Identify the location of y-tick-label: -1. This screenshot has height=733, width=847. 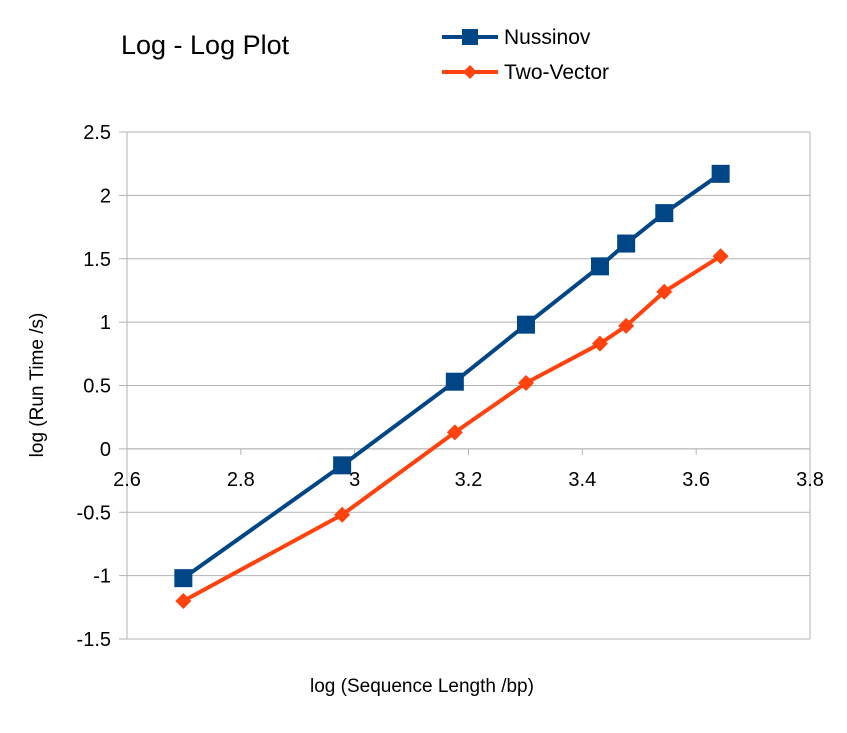
(102, 577).